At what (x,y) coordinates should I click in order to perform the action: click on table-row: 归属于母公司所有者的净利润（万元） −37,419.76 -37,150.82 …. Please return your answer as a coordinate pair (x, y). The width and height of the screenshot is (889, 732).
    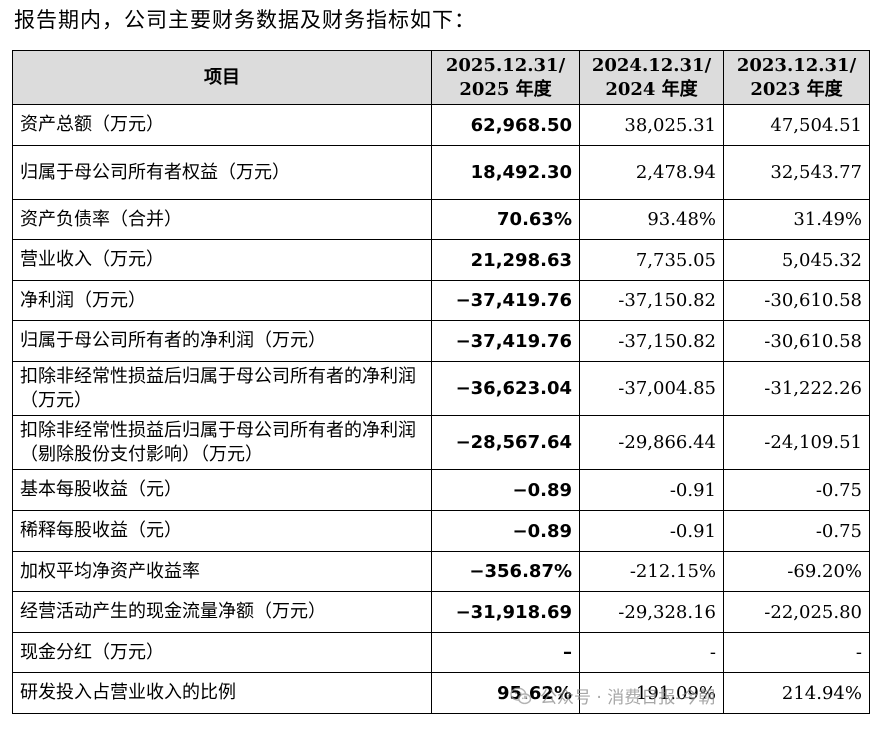
    Looking at the image, I should click on (441, 341).